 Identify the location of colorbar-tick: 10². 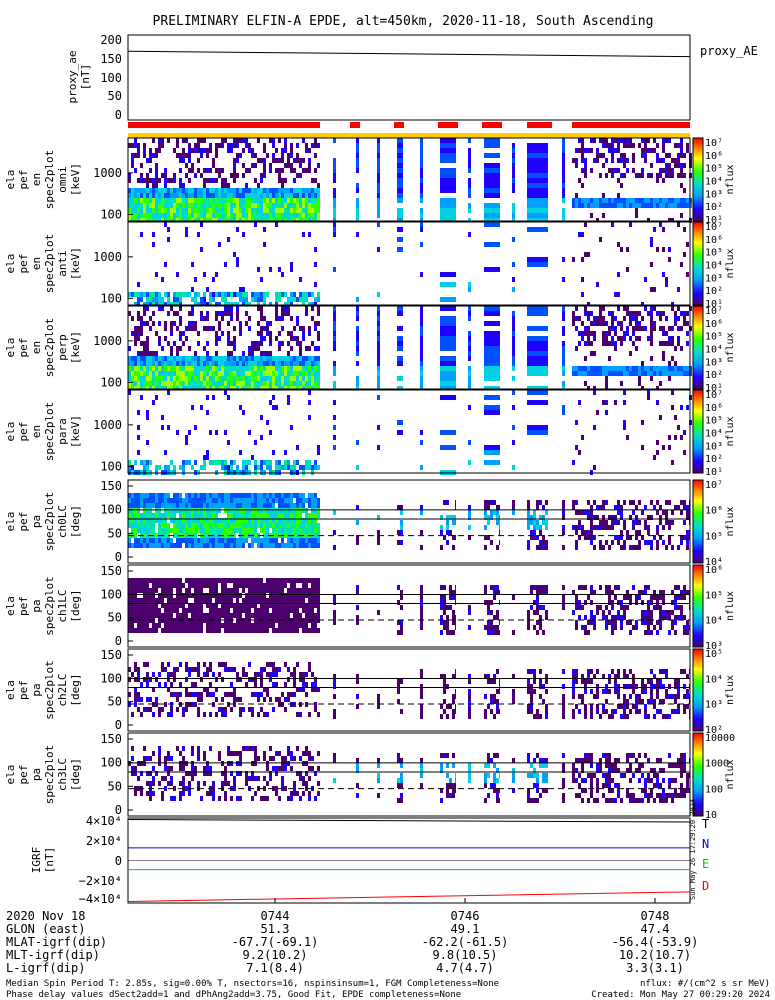
(714, 291).